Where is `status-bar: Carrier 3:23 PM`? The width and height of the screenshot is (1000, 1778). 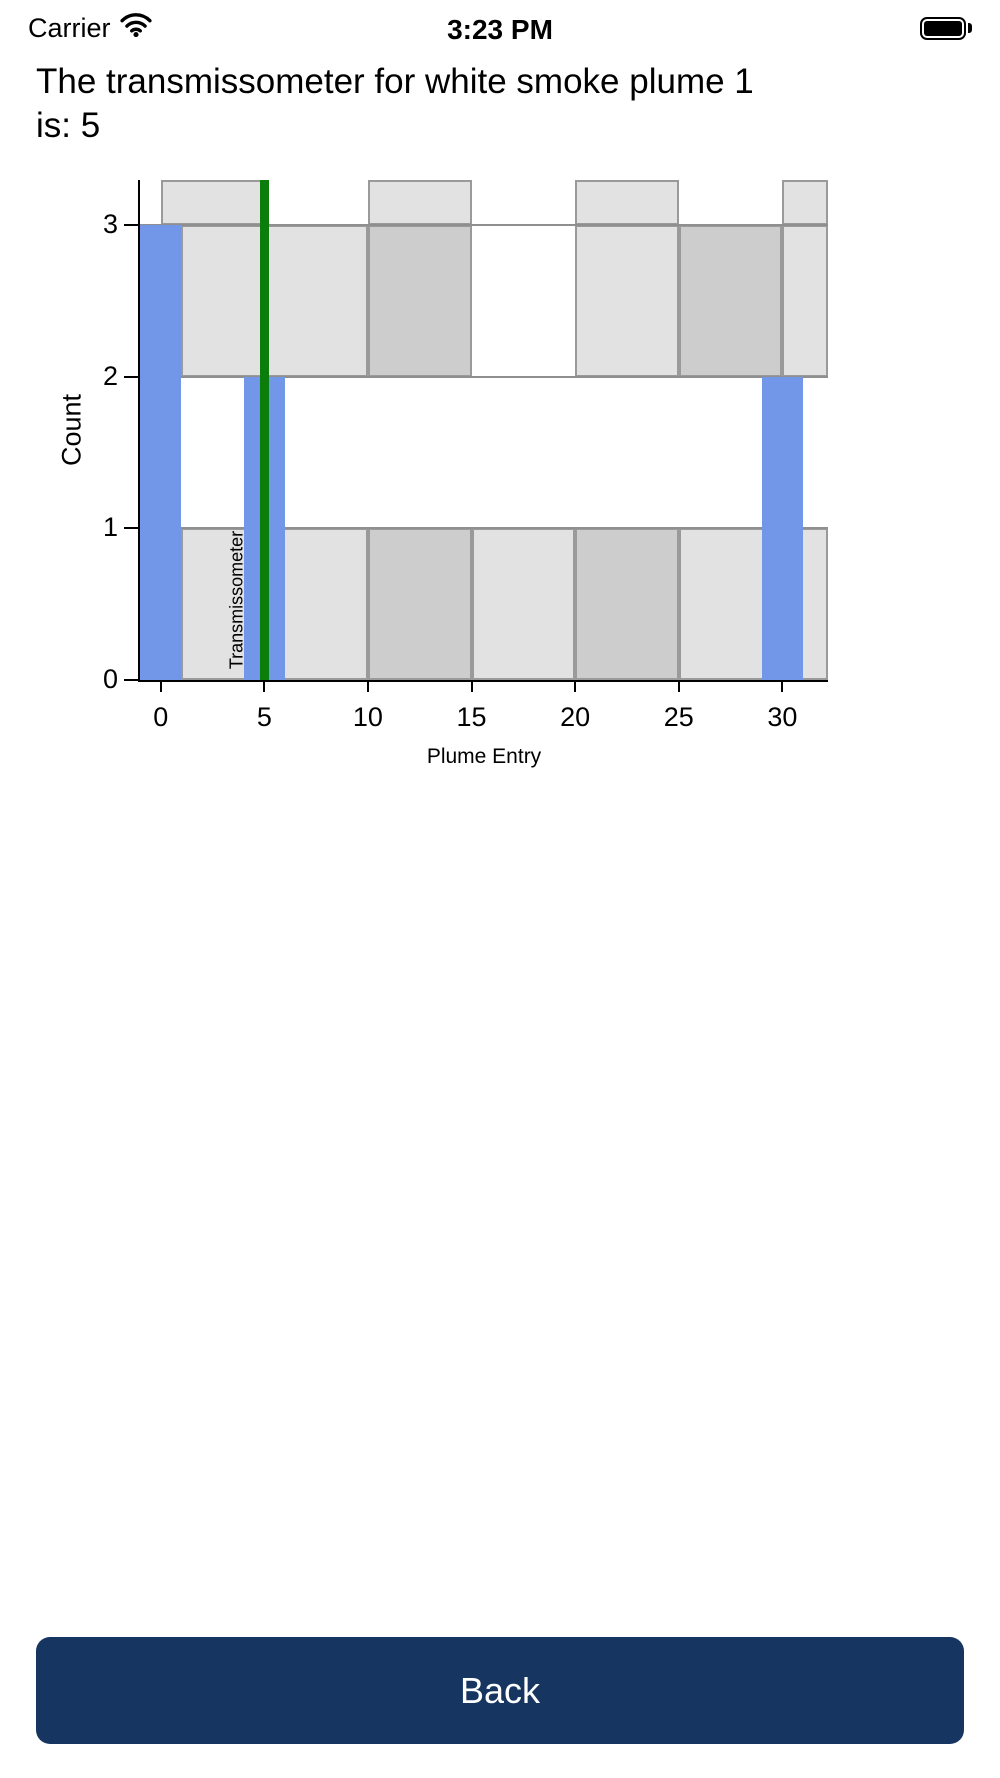
status-bar: Carrier 3:23 PM is located at coordinates (500, 25).